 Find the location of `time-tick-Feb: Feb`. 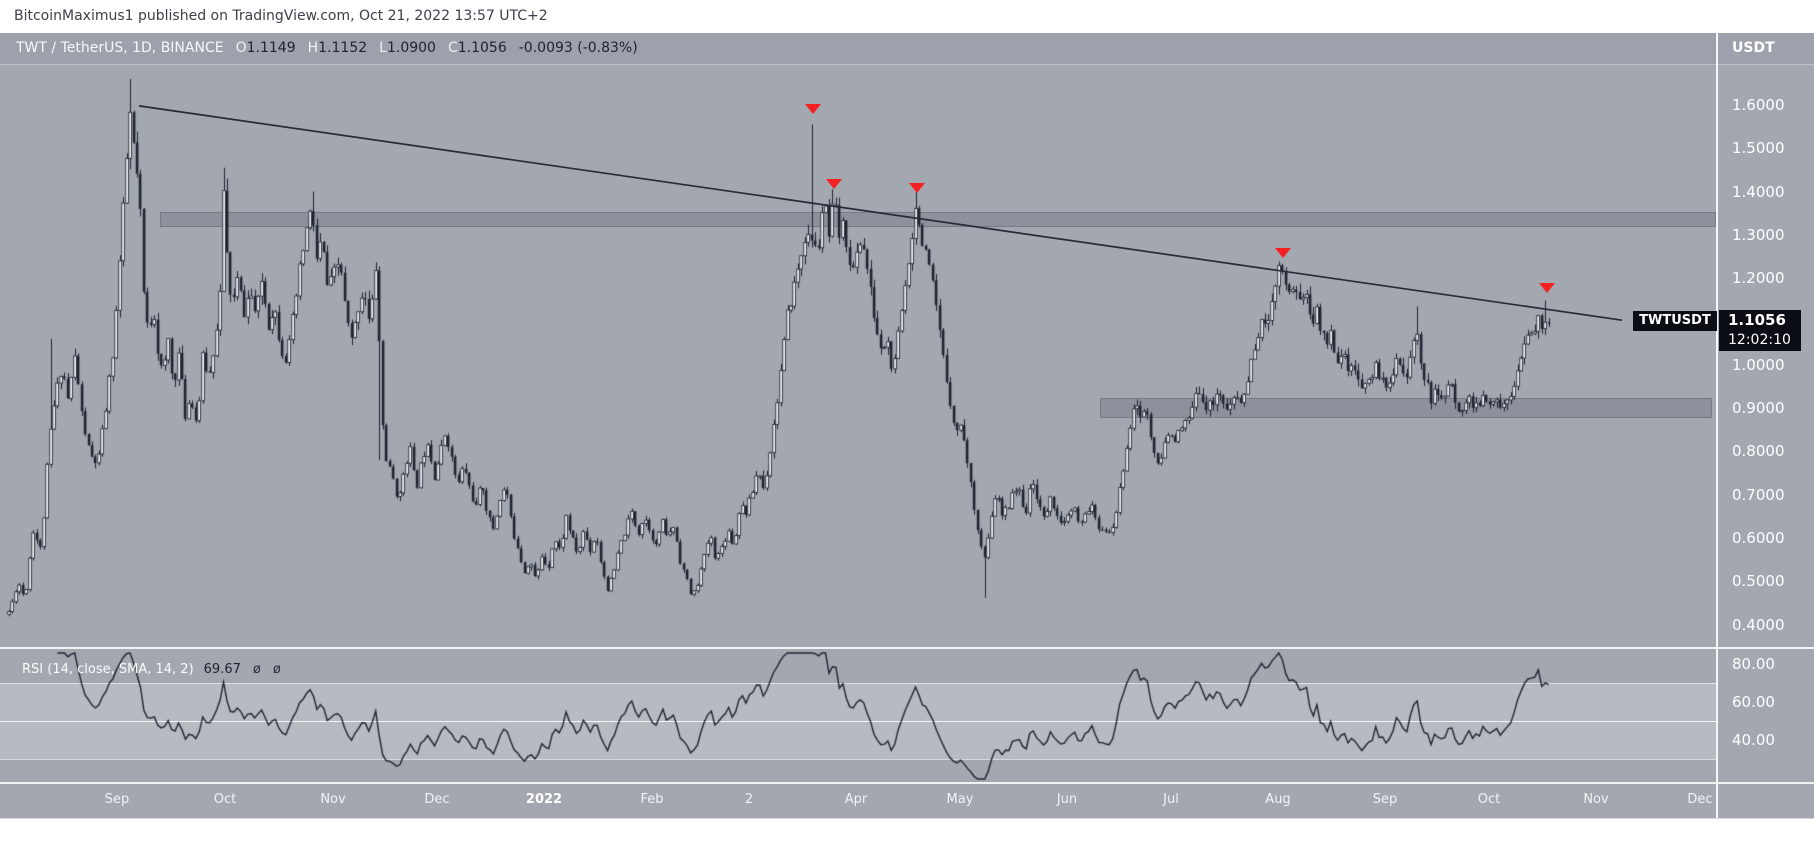

time-tick-Feb: Feb is located at coordinates (652, 799).